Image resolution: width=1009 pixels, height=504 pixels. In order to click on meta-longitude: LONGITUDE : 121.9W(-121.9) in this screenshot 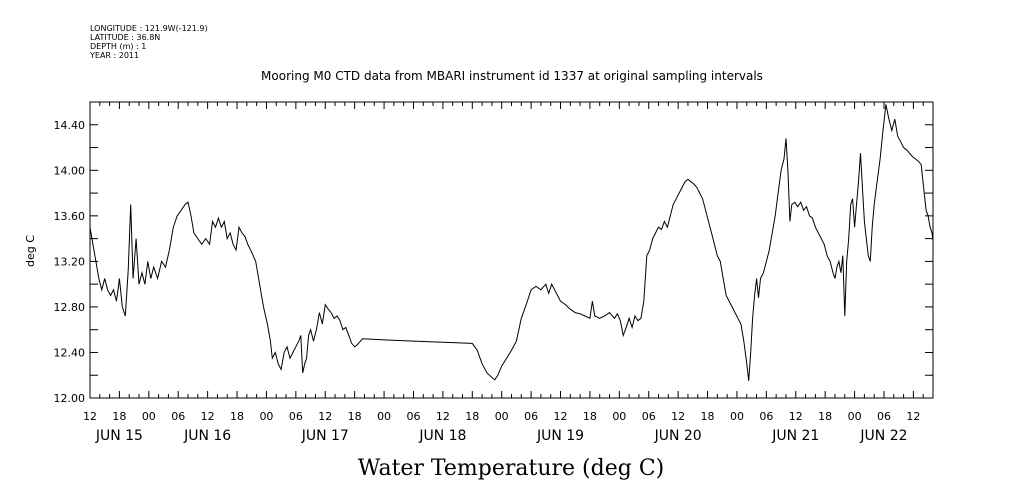, I will do `click(149, 28)`.